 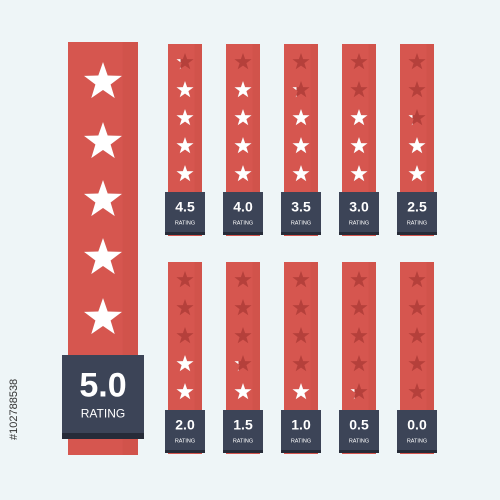 I want to click on rating-value: 4.0, so click(x=243, y=207).